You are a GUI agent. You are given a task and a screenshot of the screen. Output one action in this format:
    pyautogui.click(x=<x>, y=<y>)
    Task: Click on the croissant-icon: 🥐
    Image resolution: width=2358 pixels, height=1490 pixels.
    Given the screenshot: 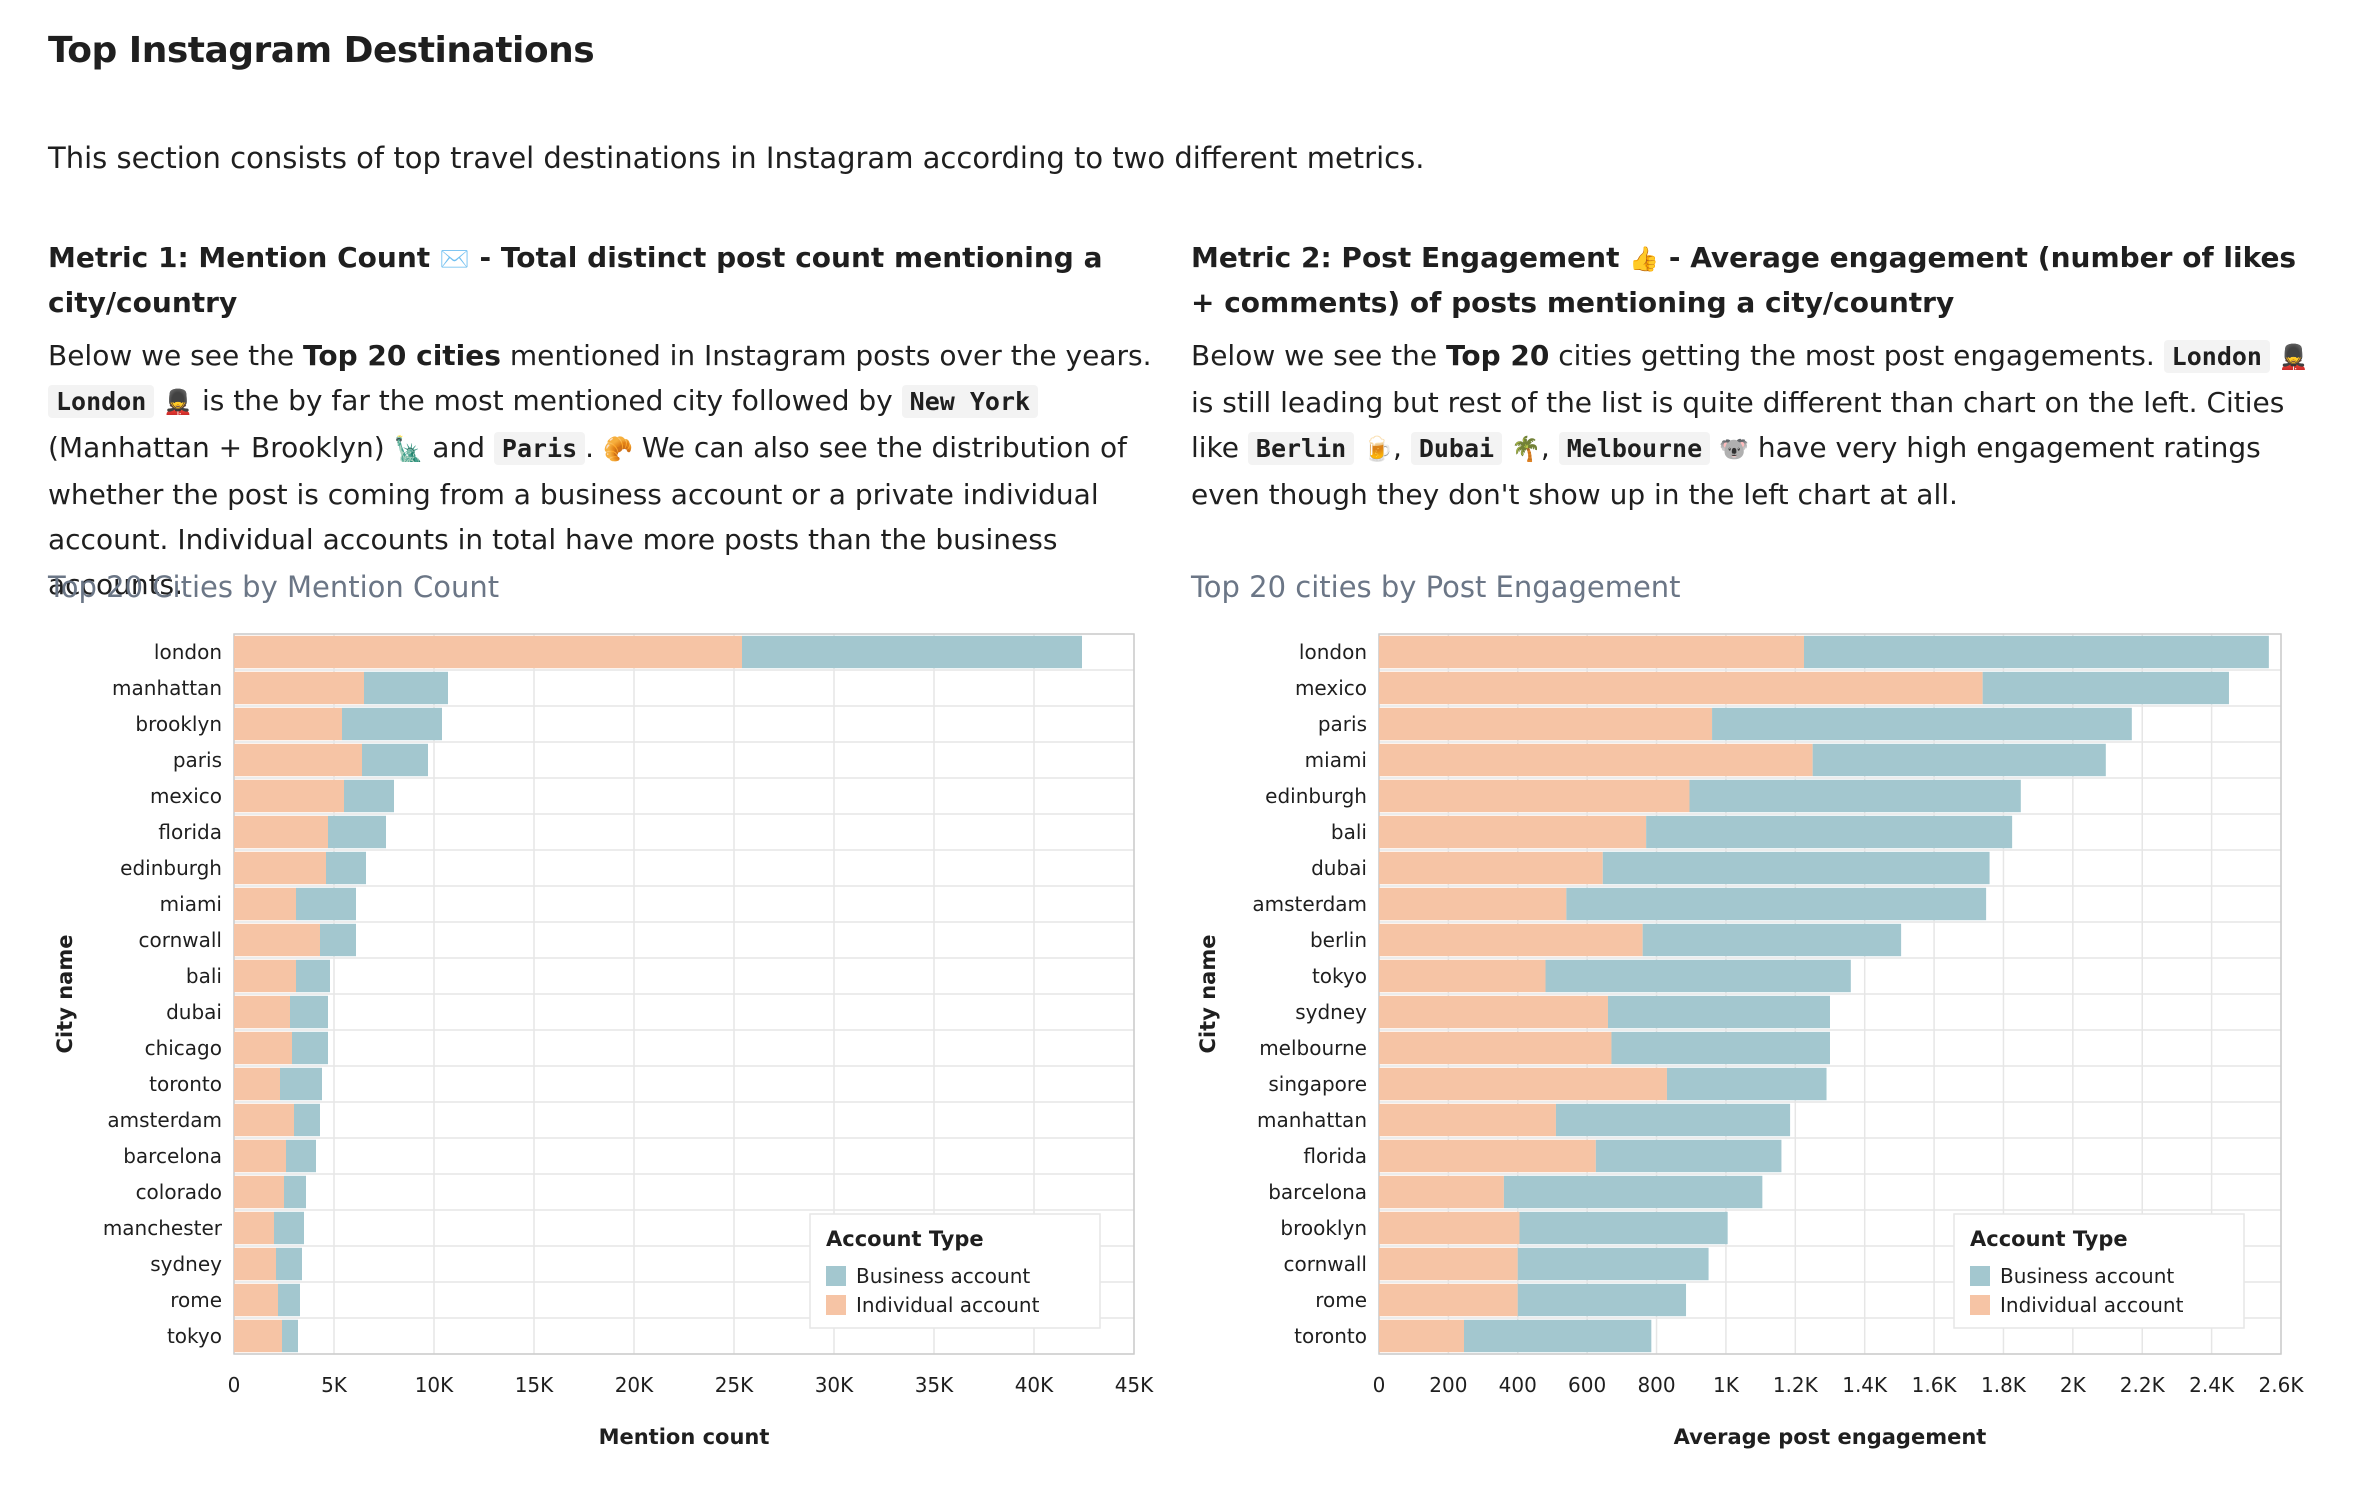 What is the action you would take?
    pyautogui.click(x=617, y=449)
    